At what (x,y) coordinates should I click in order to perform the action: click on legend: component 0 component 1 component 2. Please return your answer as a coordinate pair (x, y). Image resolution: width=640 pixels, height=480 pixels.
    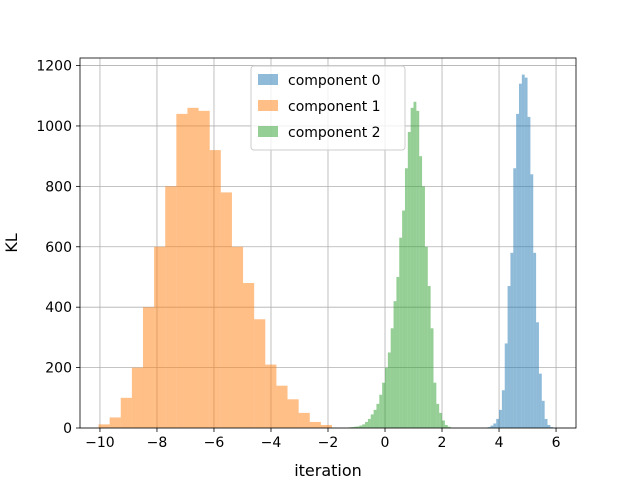
    Looking at the image, I should click on (328, 108).